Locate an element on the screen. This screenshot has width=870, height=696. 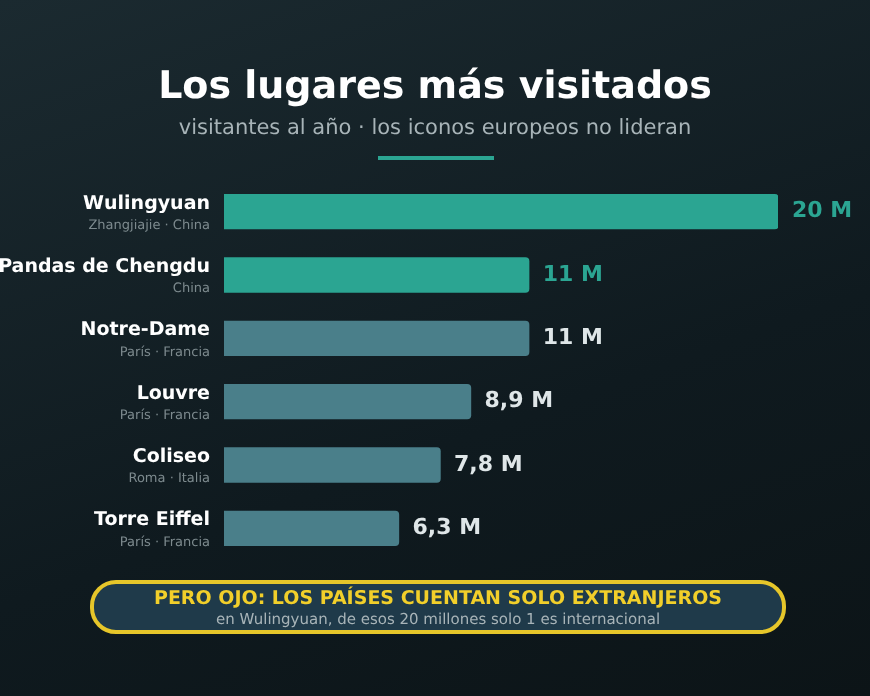
text: PERO OJO: LOS PAÍSES CUENTAN SOLO EXTRANJEROS is located at coordinates (437, 599).